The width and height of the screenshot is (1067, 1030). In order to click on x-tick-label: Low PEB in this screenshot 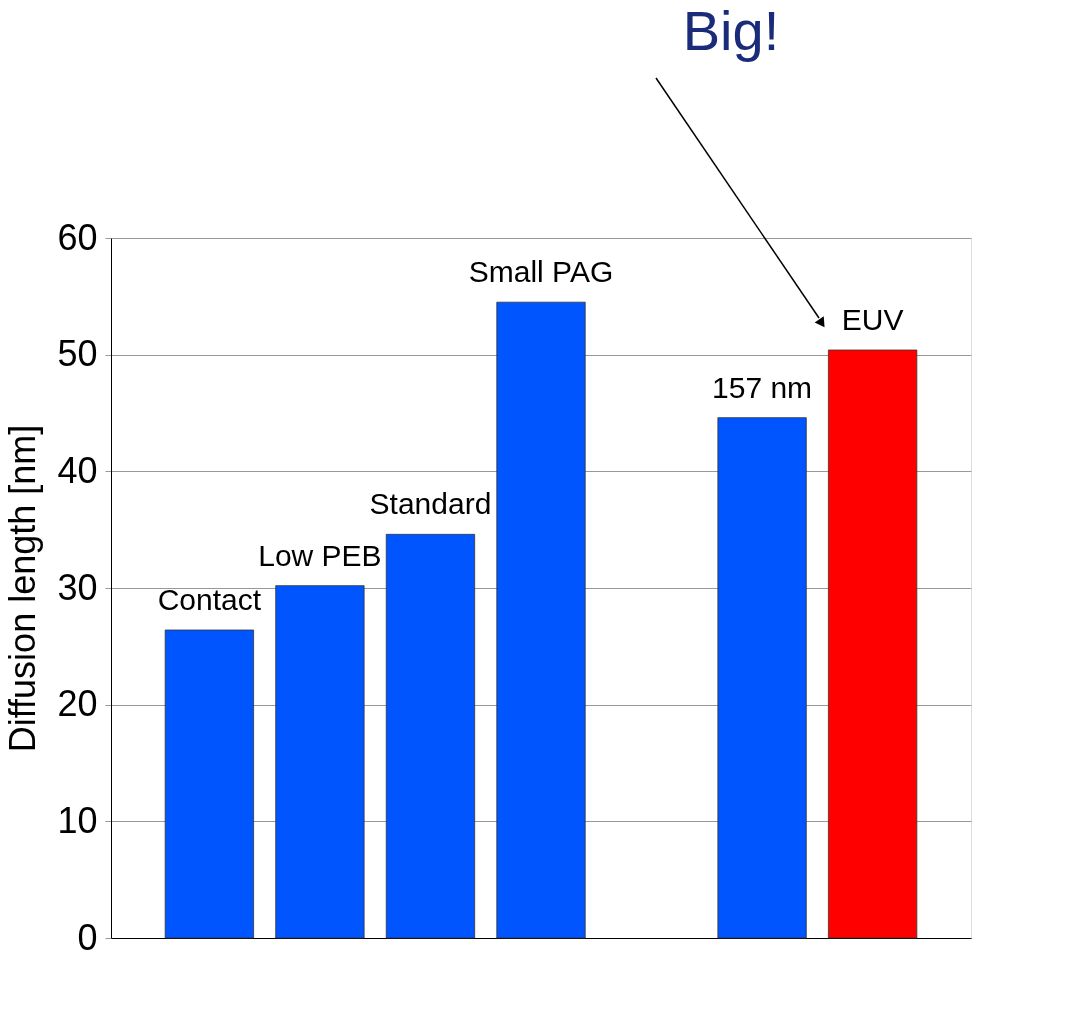, I will do `click(320, 555)`.